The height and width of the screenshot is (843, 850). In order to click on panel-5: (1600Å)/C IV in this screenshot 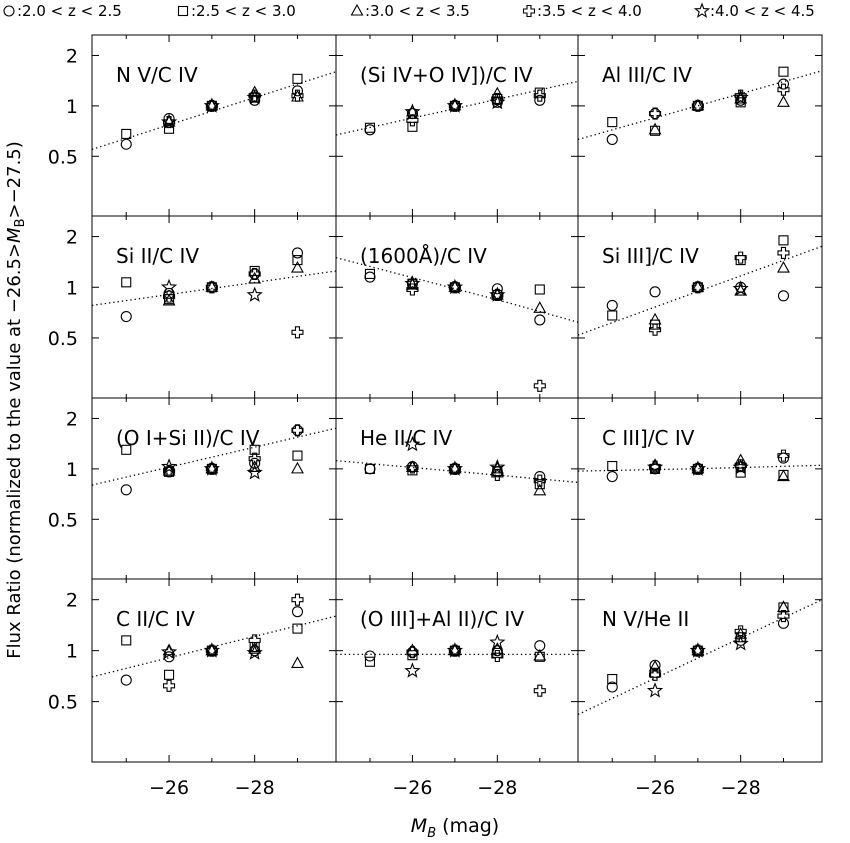, I will do `click(457, 307)`.